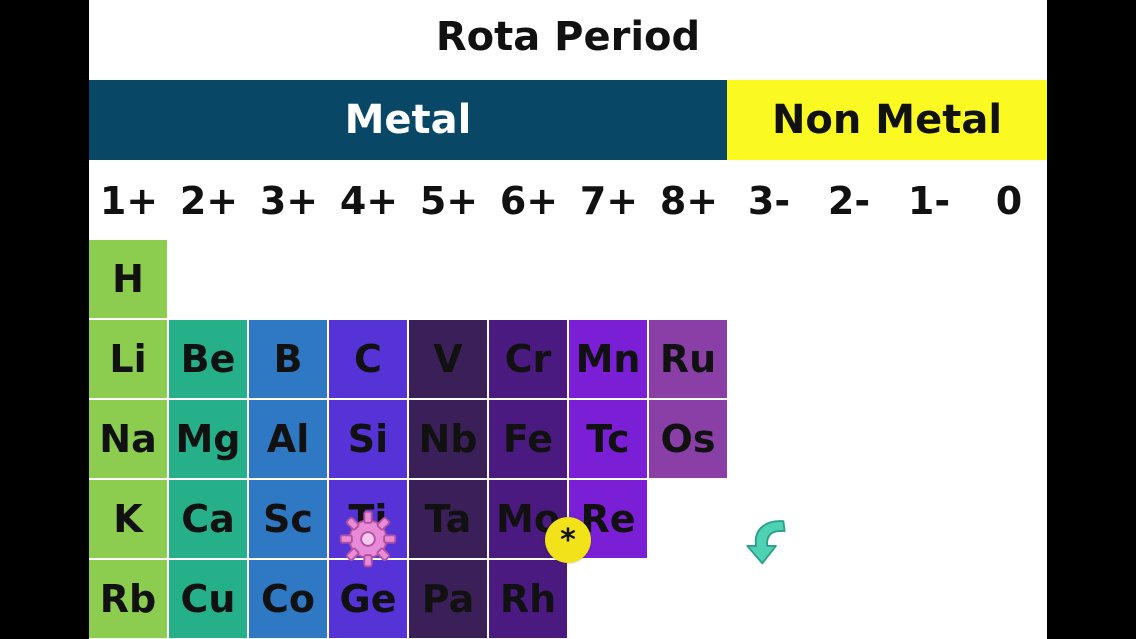 This screenshot has width=1136, height=639. I want to click on charge-label: 1+, so click(129, 201).